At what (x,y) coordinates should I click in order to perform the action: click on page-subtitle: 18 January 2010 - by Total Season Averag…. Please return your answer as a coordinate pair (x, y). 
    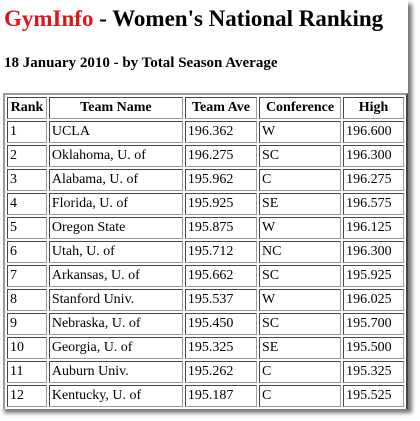
    Looking at the image, I should click on (141, 63).